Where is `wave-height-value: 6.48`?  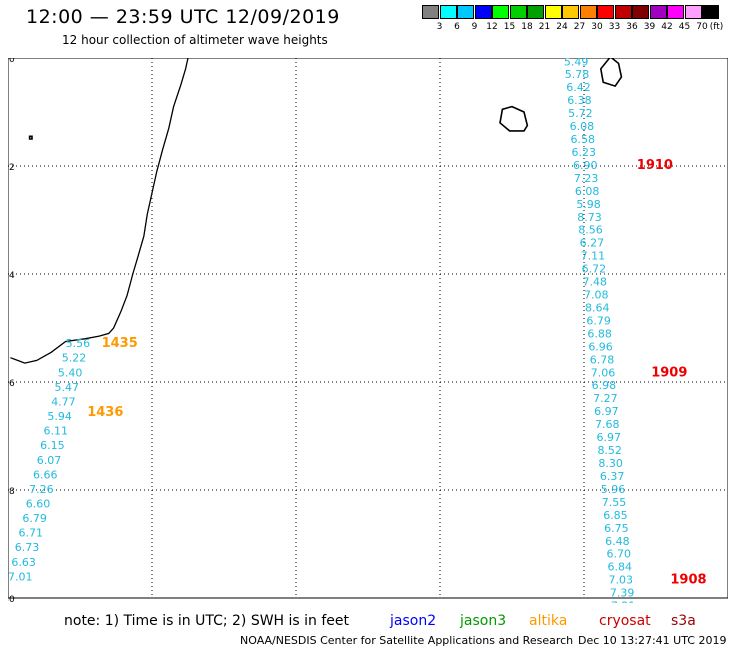 wave-height-value: 6.48 is located at coordinates (617, 541).